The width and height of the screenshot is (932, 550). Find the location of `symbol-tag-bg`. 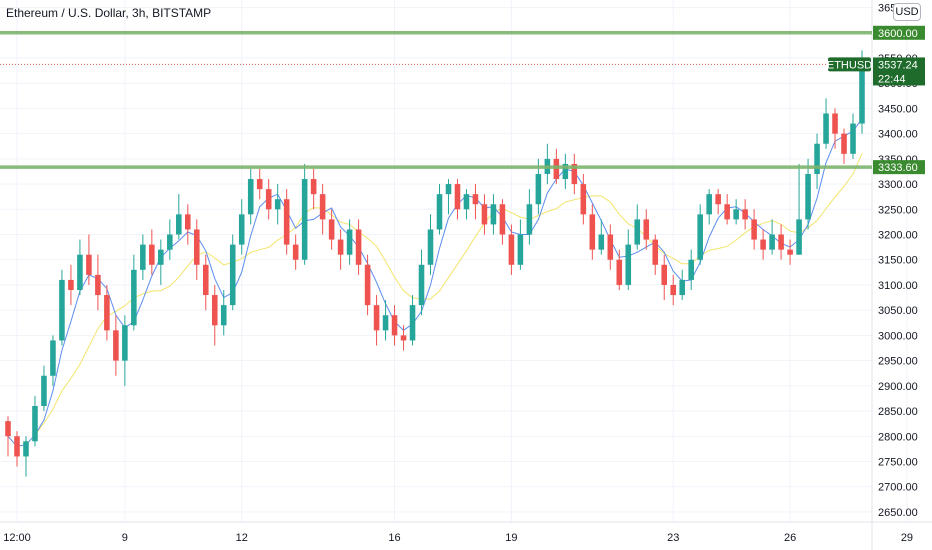

symbol-tag-bg is located at coordinates (849, 64).